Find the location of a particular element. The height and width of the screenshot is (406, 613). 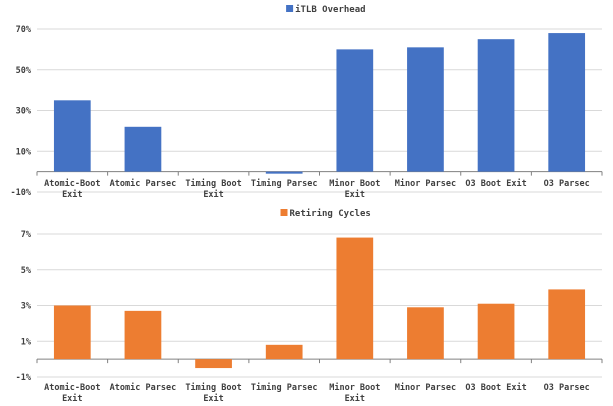

y-tick-label: 30% is located at coordinates (24, 112).